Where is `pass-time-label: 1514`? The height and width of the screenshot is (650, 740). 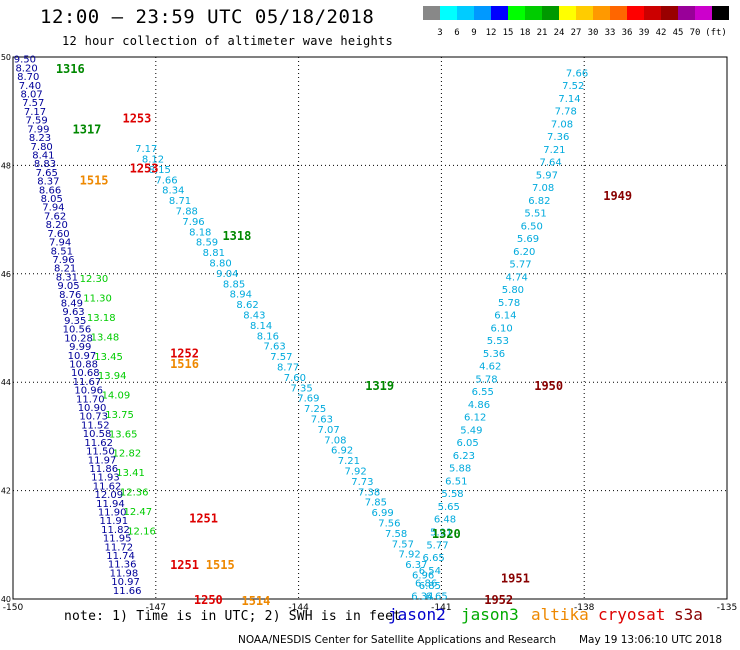 pass-time-label: 1514 is located at coordinates (255, 601).